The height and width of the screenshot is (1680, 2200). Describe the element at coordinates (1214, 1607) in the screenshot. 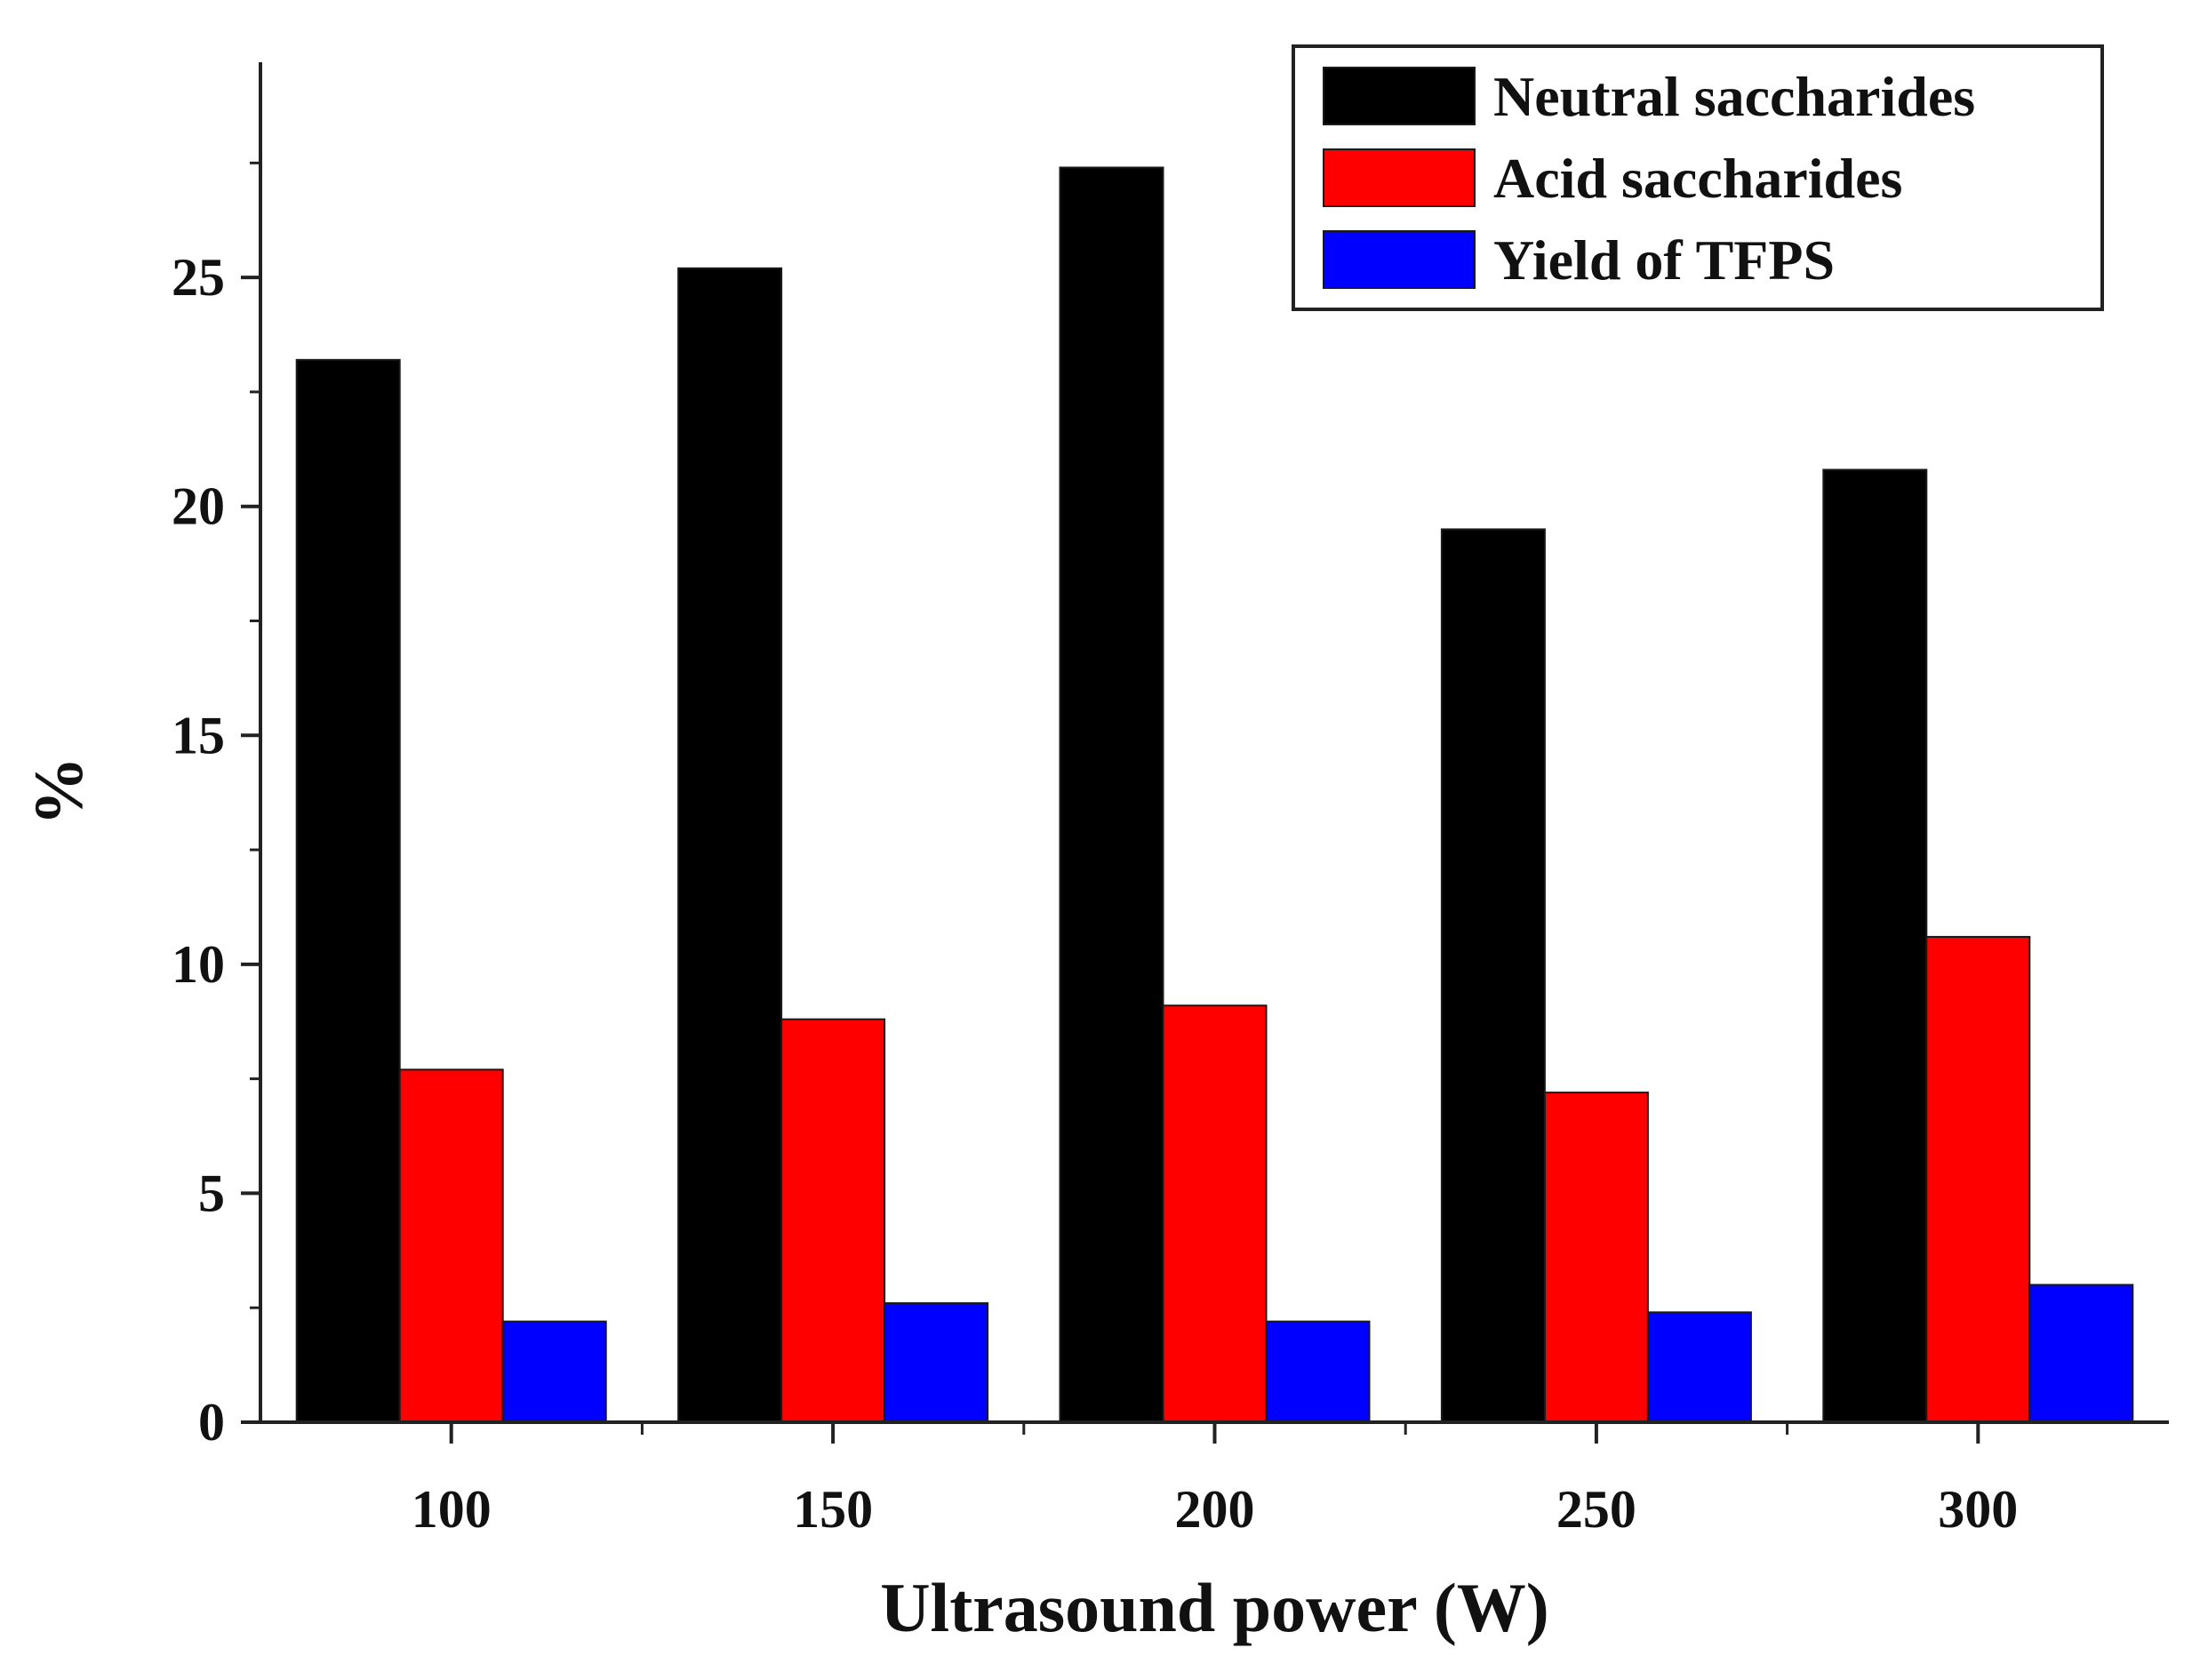

I see `x-axis-title: Ultrasound power (W)` at that location.